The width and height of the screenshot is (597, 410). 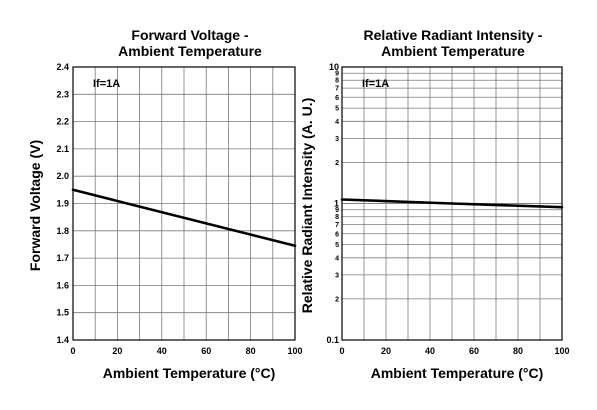 What do you see at coordinates (62, 94) in the screenshot?
I see `y-tick-label: 2.3` at bounding box center [62, 94].